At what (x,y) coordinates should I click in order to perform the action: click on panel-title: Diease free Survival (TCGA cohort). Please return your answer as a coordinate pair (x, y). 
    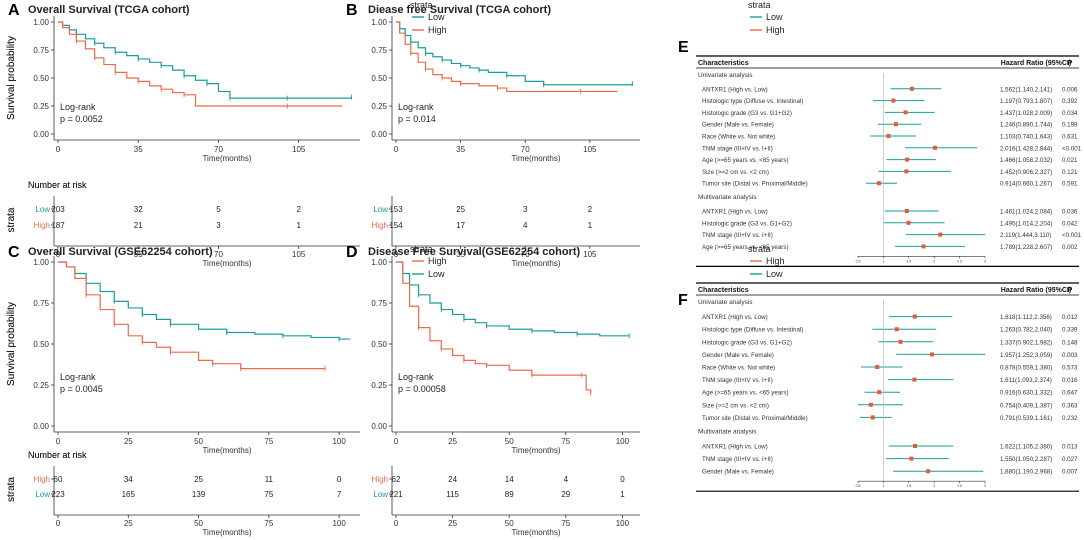
    Looking at the image, I should click on (459, 10).